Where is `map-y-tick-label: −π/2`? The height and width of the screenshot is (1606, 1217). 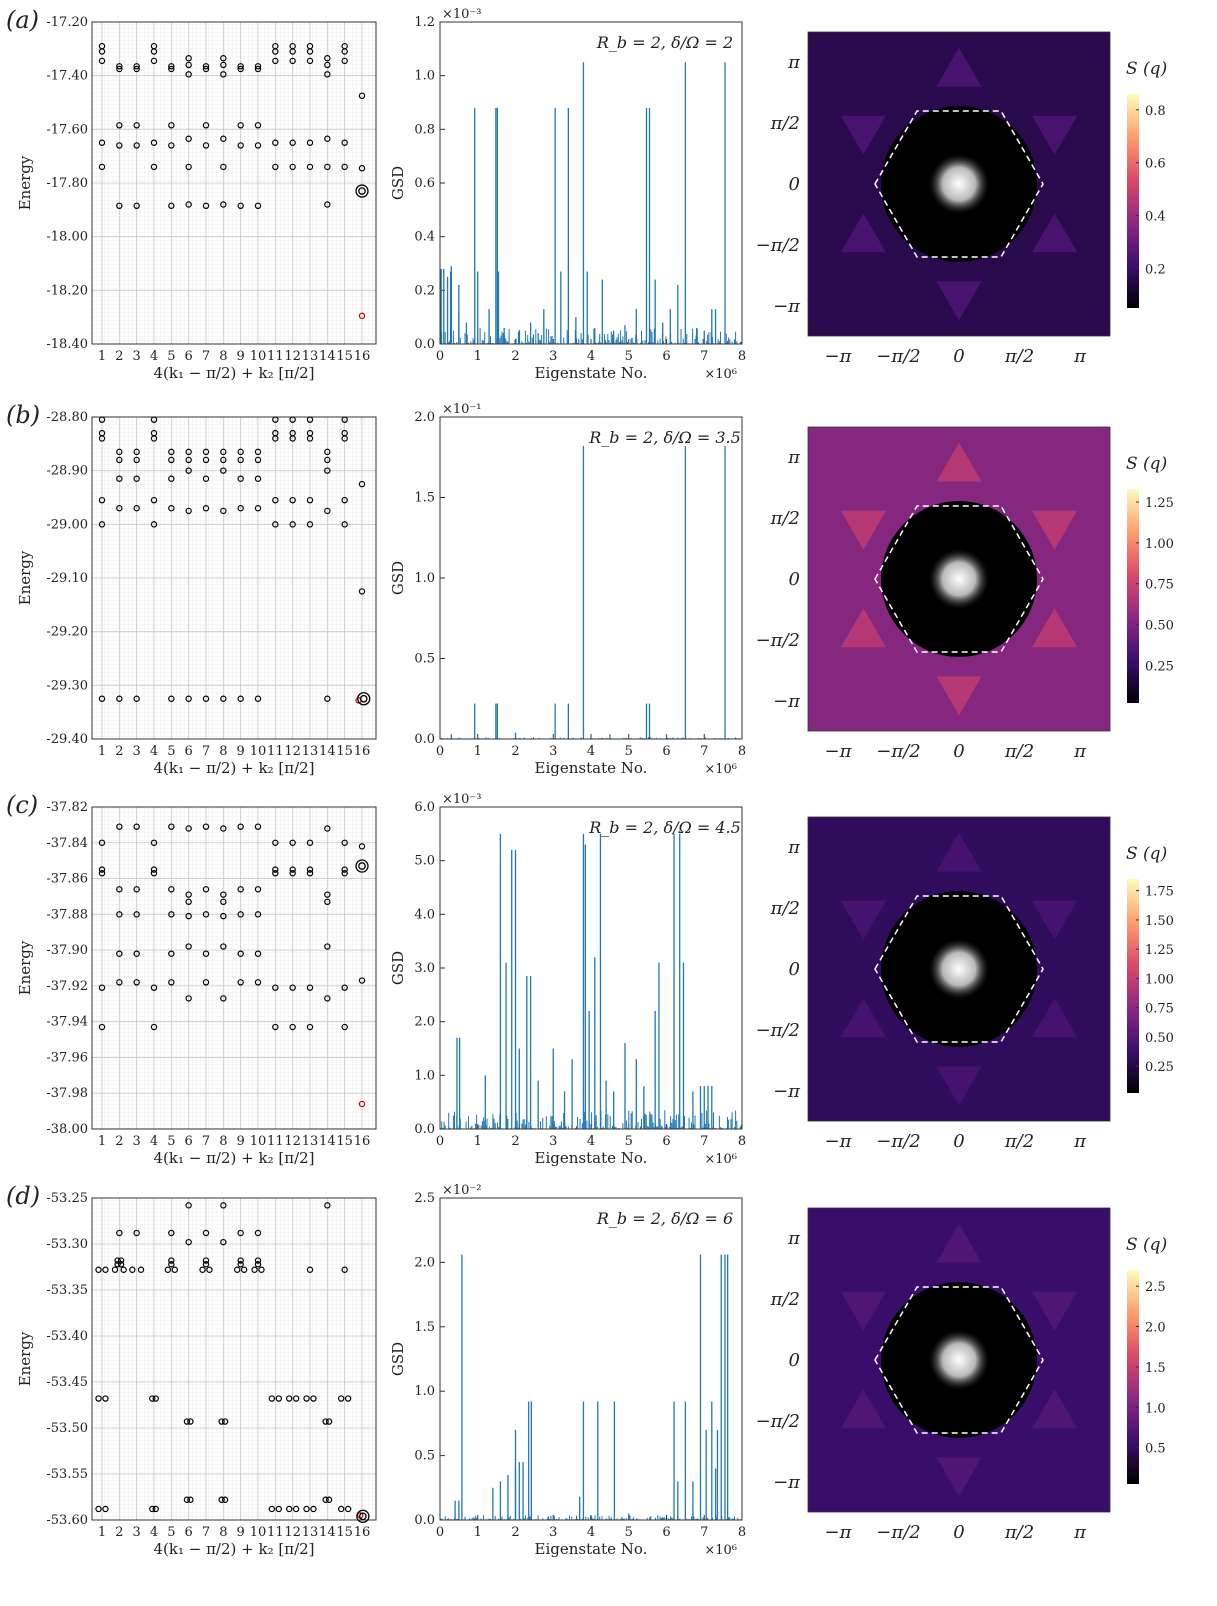 map-y-tick-label: −π/2 is located at coordinates (778, 245).